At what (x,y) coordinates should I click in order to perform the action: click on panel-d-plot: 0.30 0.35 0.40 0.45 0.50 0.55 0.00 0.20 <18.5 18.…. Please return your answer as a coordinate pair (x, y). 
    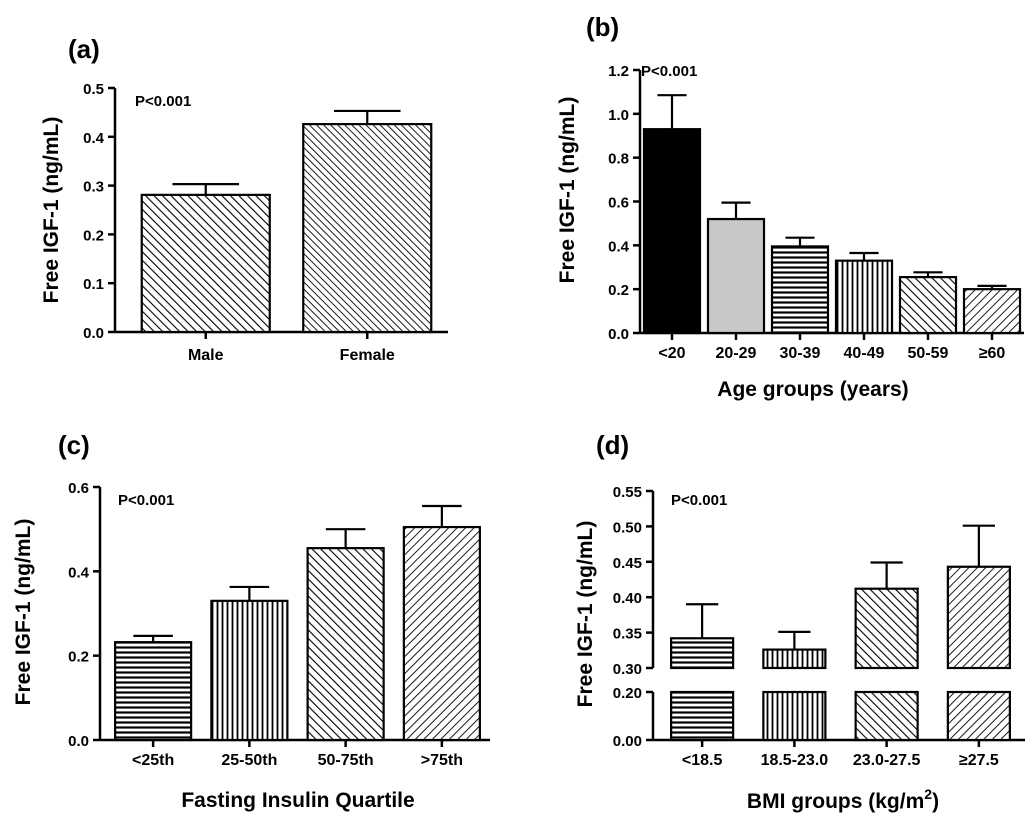
    Looking at the image, I should click on (819, 626).